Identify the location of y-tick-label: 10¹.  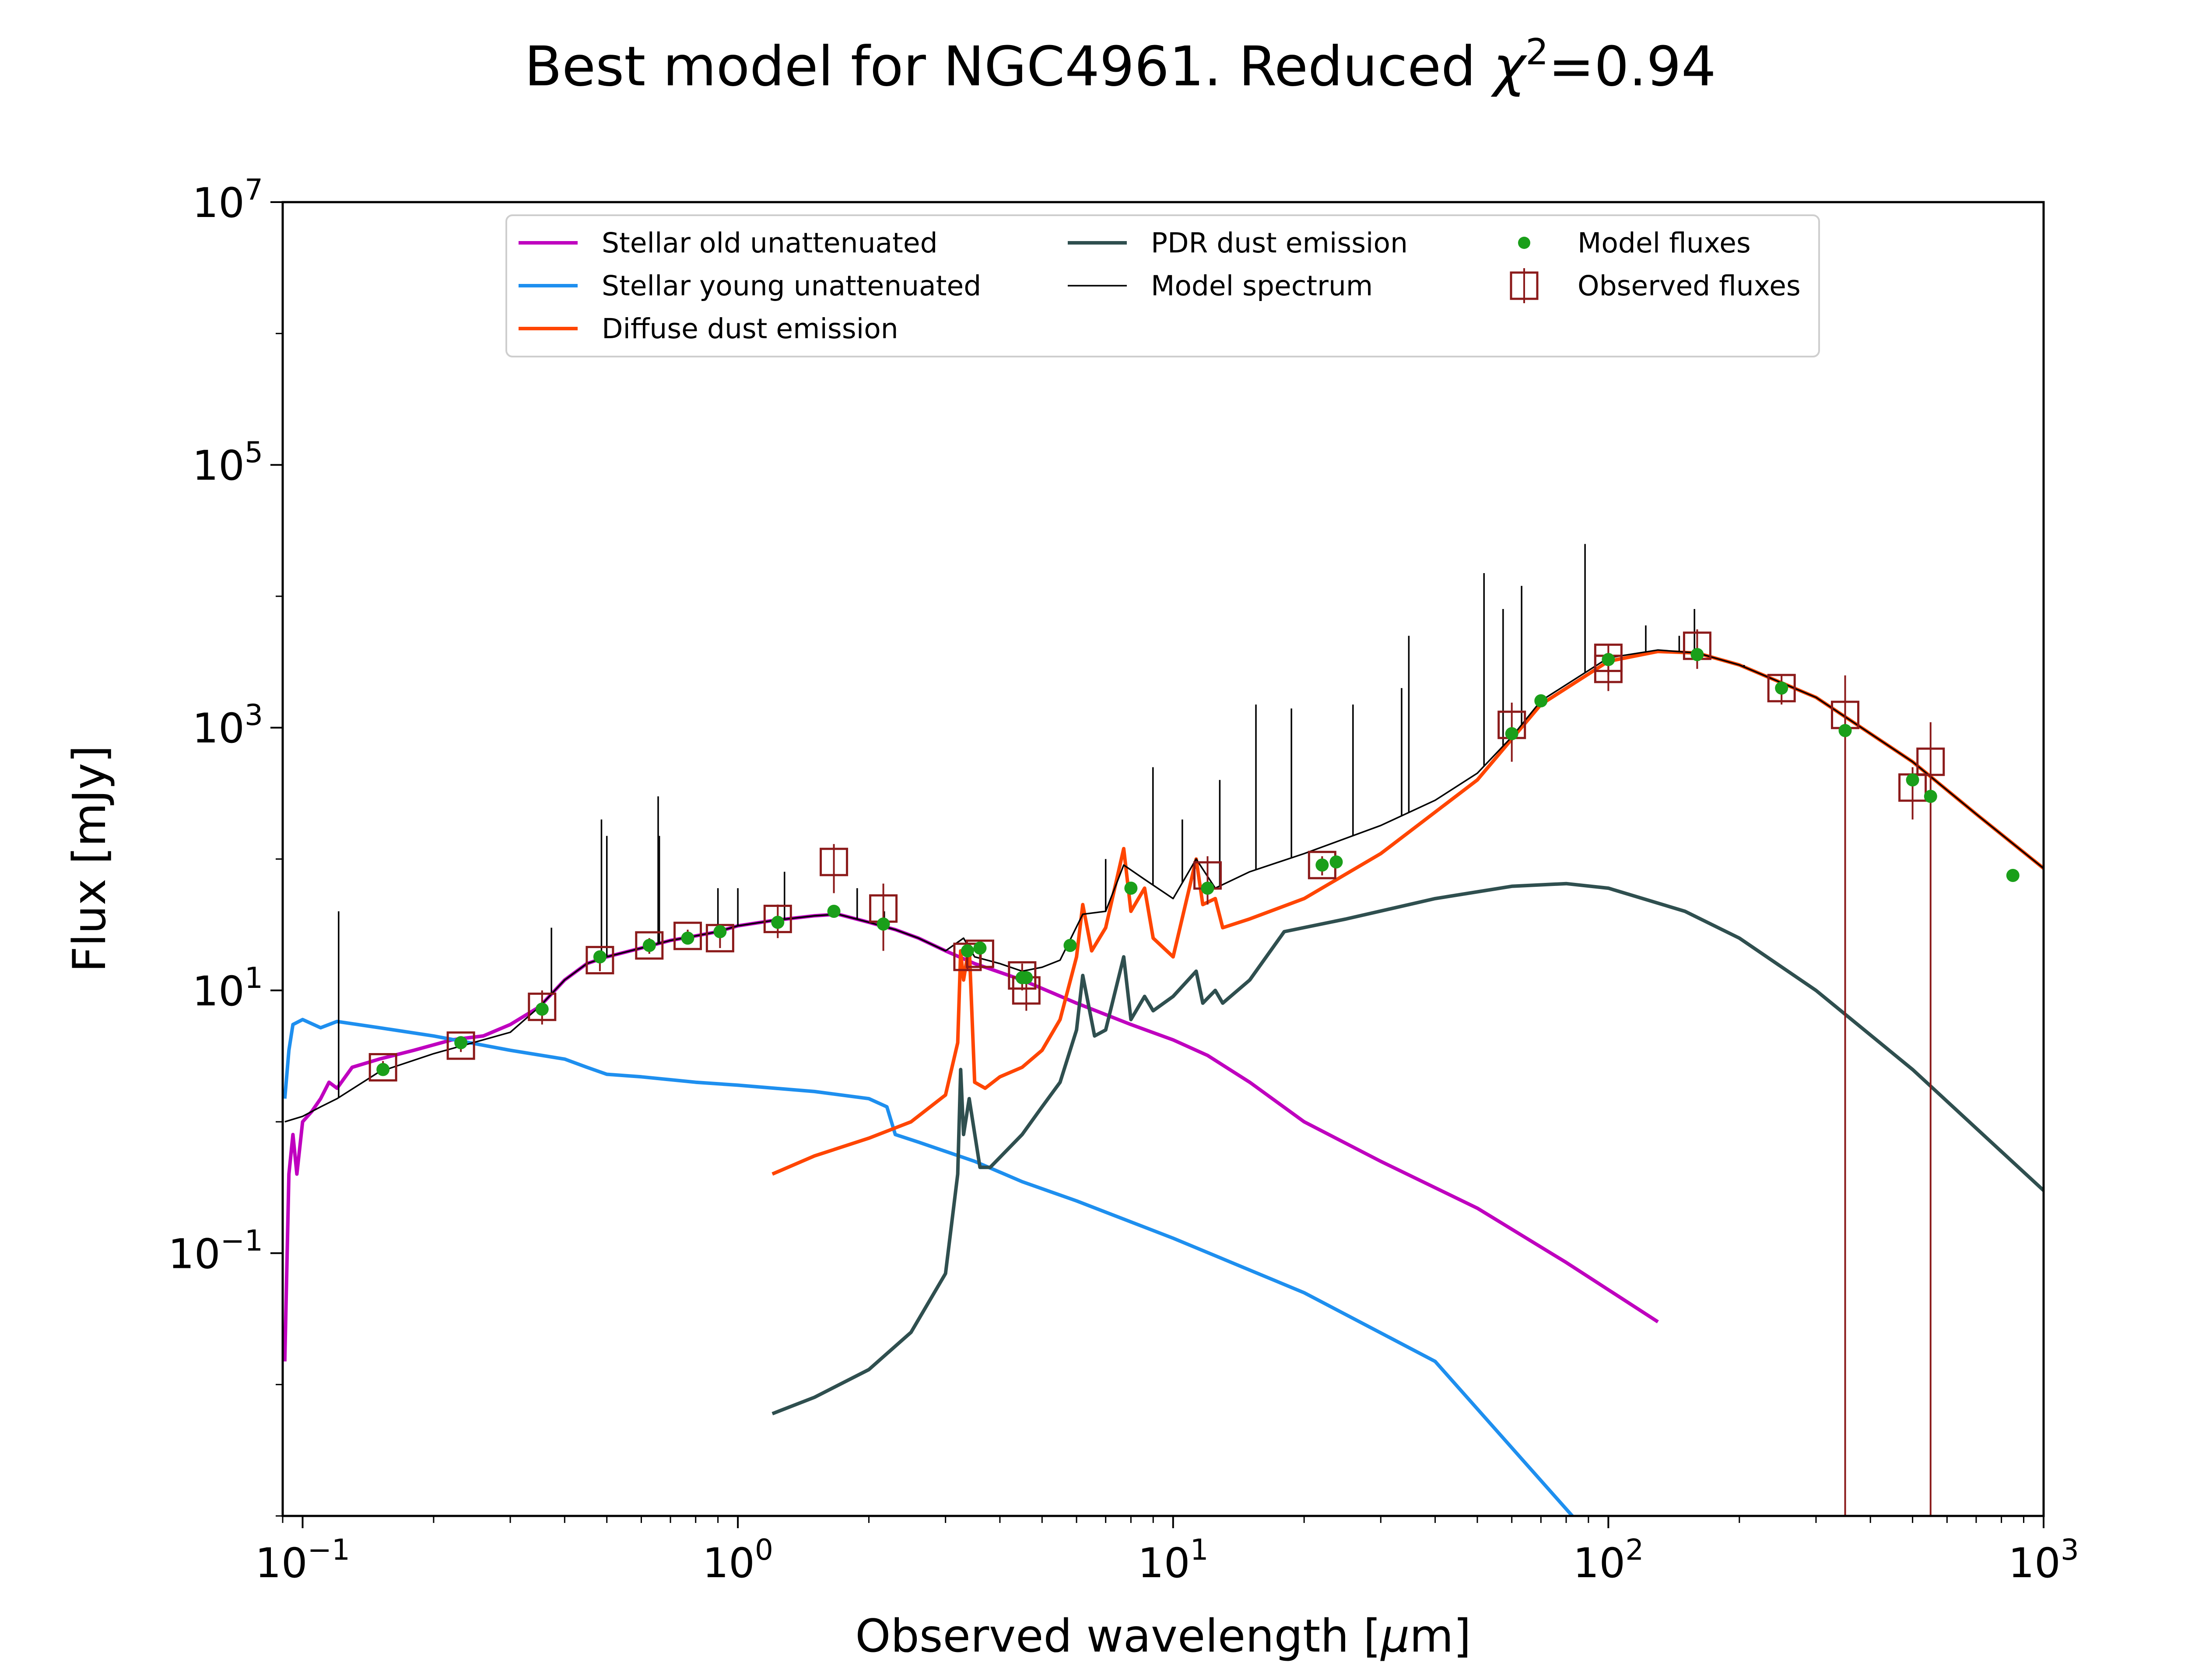
(227, 988).